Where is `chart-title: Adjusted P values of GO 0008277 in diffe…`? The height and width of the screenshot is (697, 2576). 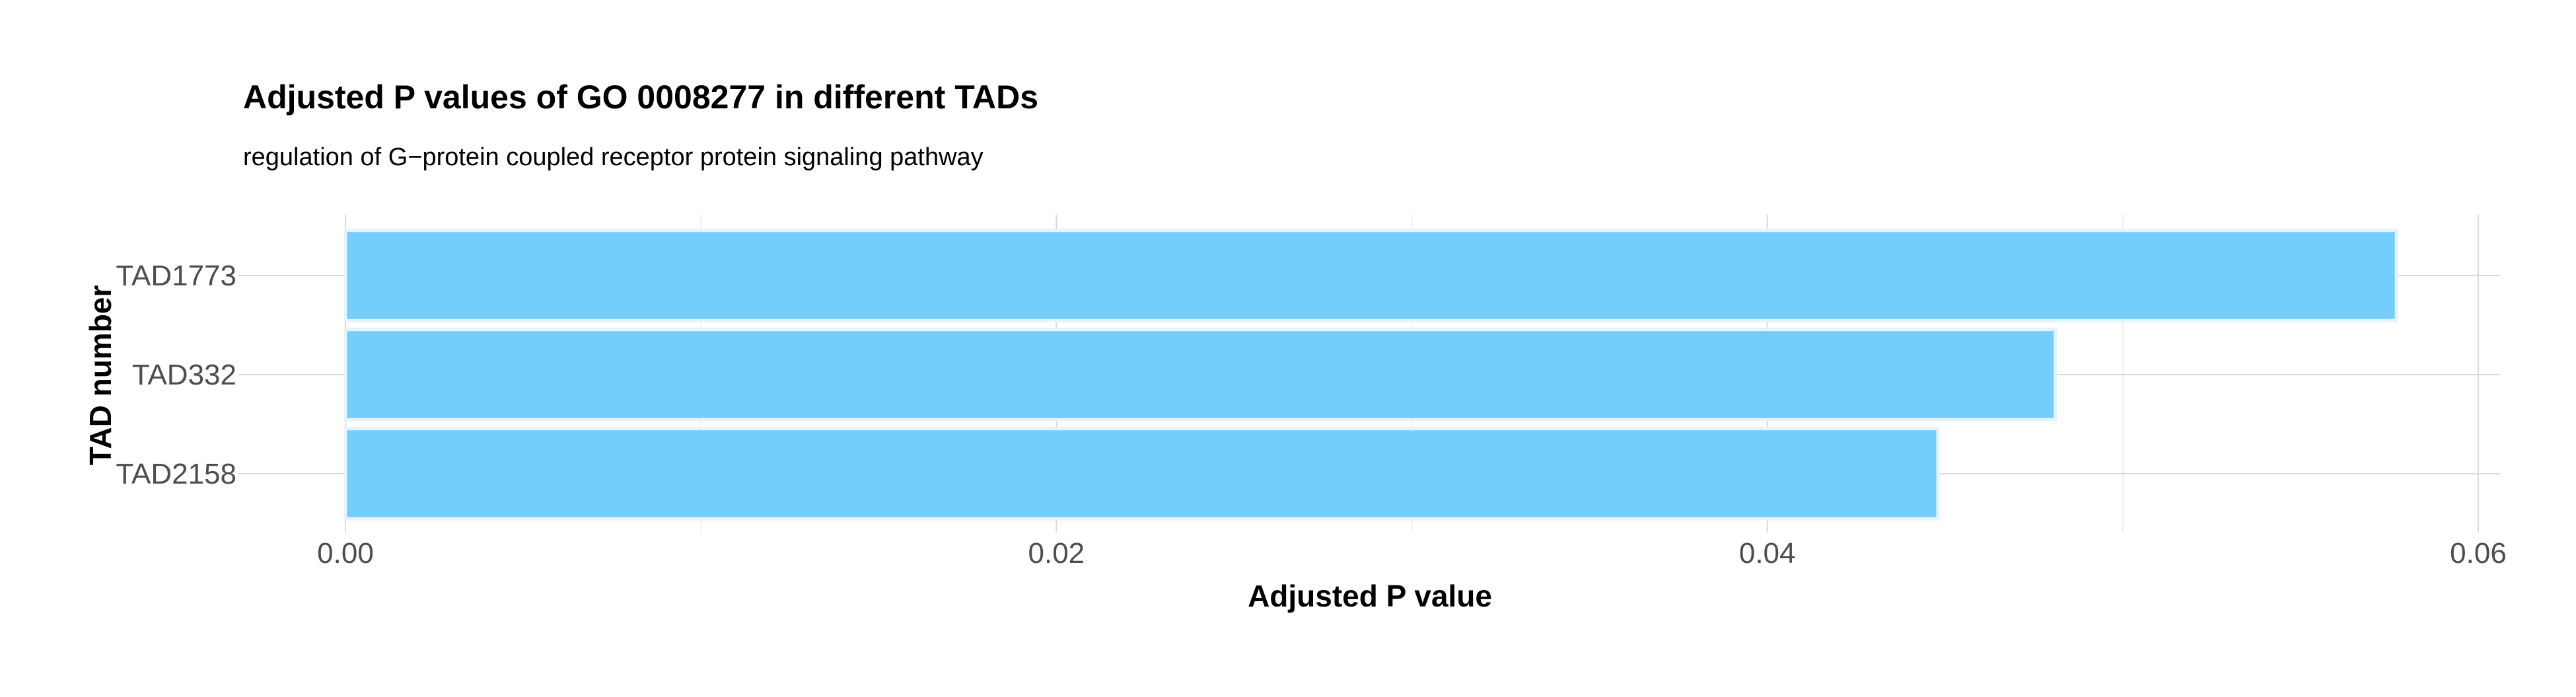 chart-title: Adjusted P values of GO 0008277 in diffe… is located at coordinates (640, 98).